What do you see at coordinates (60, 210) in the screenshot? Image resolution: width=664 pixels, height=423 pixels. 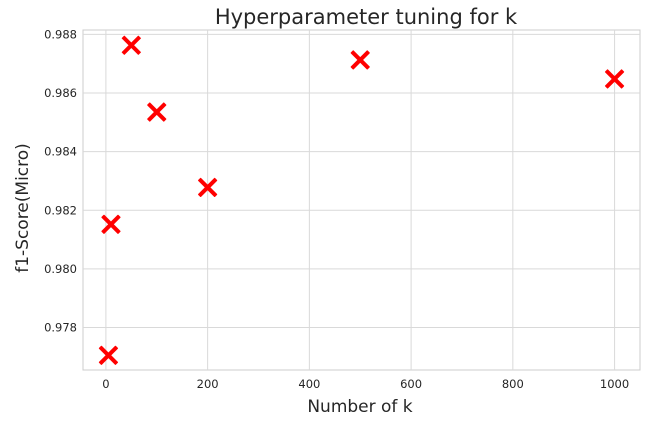 I see `y-tick-label: 0.982` at bounding box center [60, 210].